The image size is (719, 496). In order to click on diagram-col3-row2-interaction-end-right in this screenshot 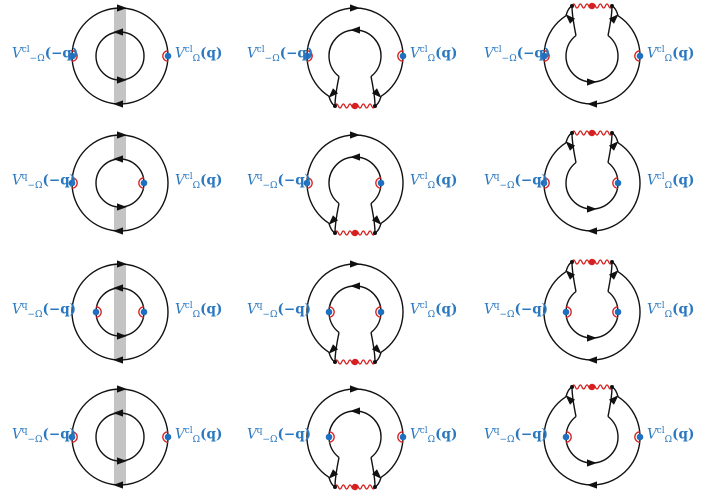, I will do `click(612, 133)`.